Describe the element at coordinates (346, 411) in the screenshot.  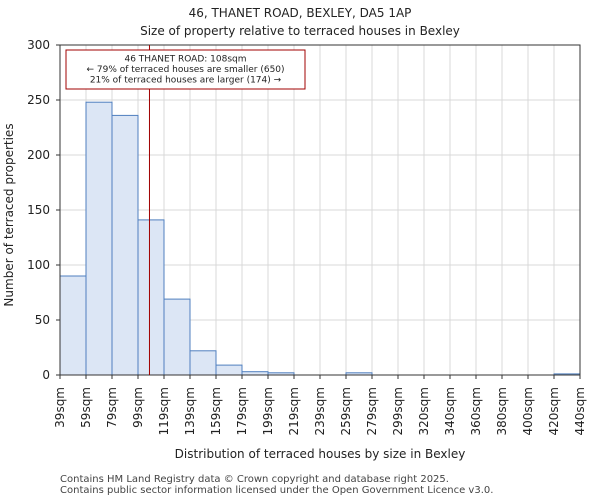
I see `x-tick-label-259sqm: 259sqm` at that location.